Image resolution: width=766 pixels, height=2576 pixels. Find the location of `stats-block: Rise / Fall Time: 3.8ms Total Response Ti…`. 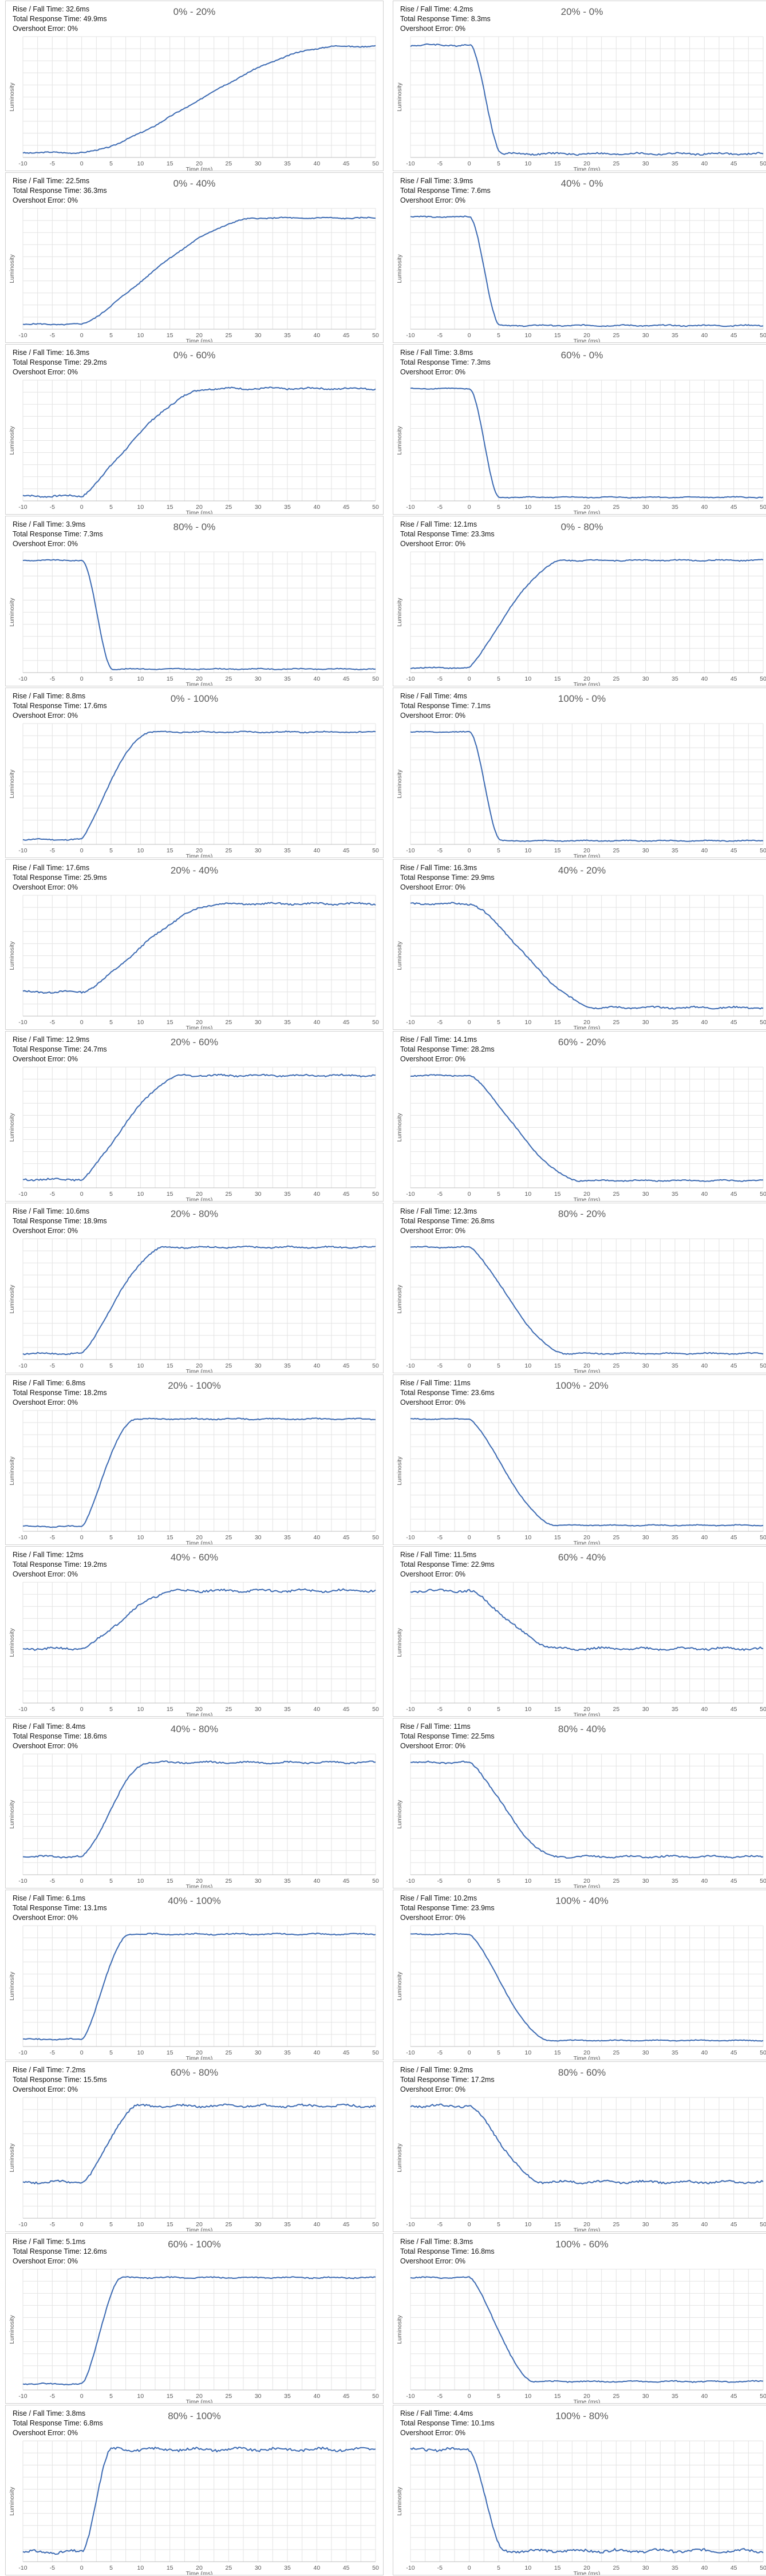

stats-block: Rise / Fall Time: 3.8ms Total Response Ti… is located at coordinates (58, 2423).